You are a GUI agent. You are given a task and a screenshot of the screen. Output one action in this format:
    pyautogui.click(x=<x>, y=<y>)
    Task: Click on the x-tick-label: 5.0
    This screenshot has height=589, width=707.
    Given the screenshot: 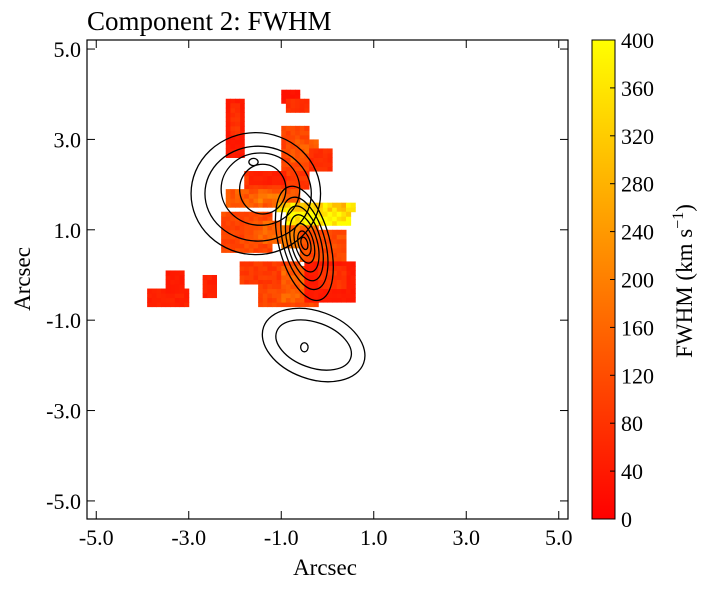 What is the action you would take?
    pyautogui.click(x=559, y=537)
    